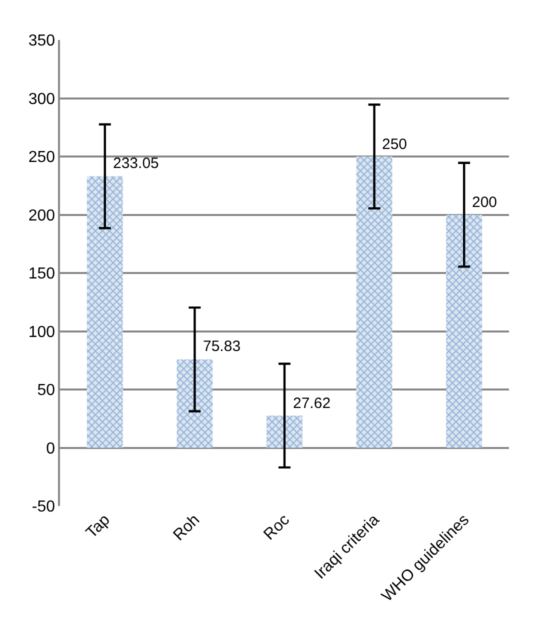  What do you see at coordinates (222, 346) in the screenshot?
I see `data-label: 75.83` at bounding box center [222, 346].